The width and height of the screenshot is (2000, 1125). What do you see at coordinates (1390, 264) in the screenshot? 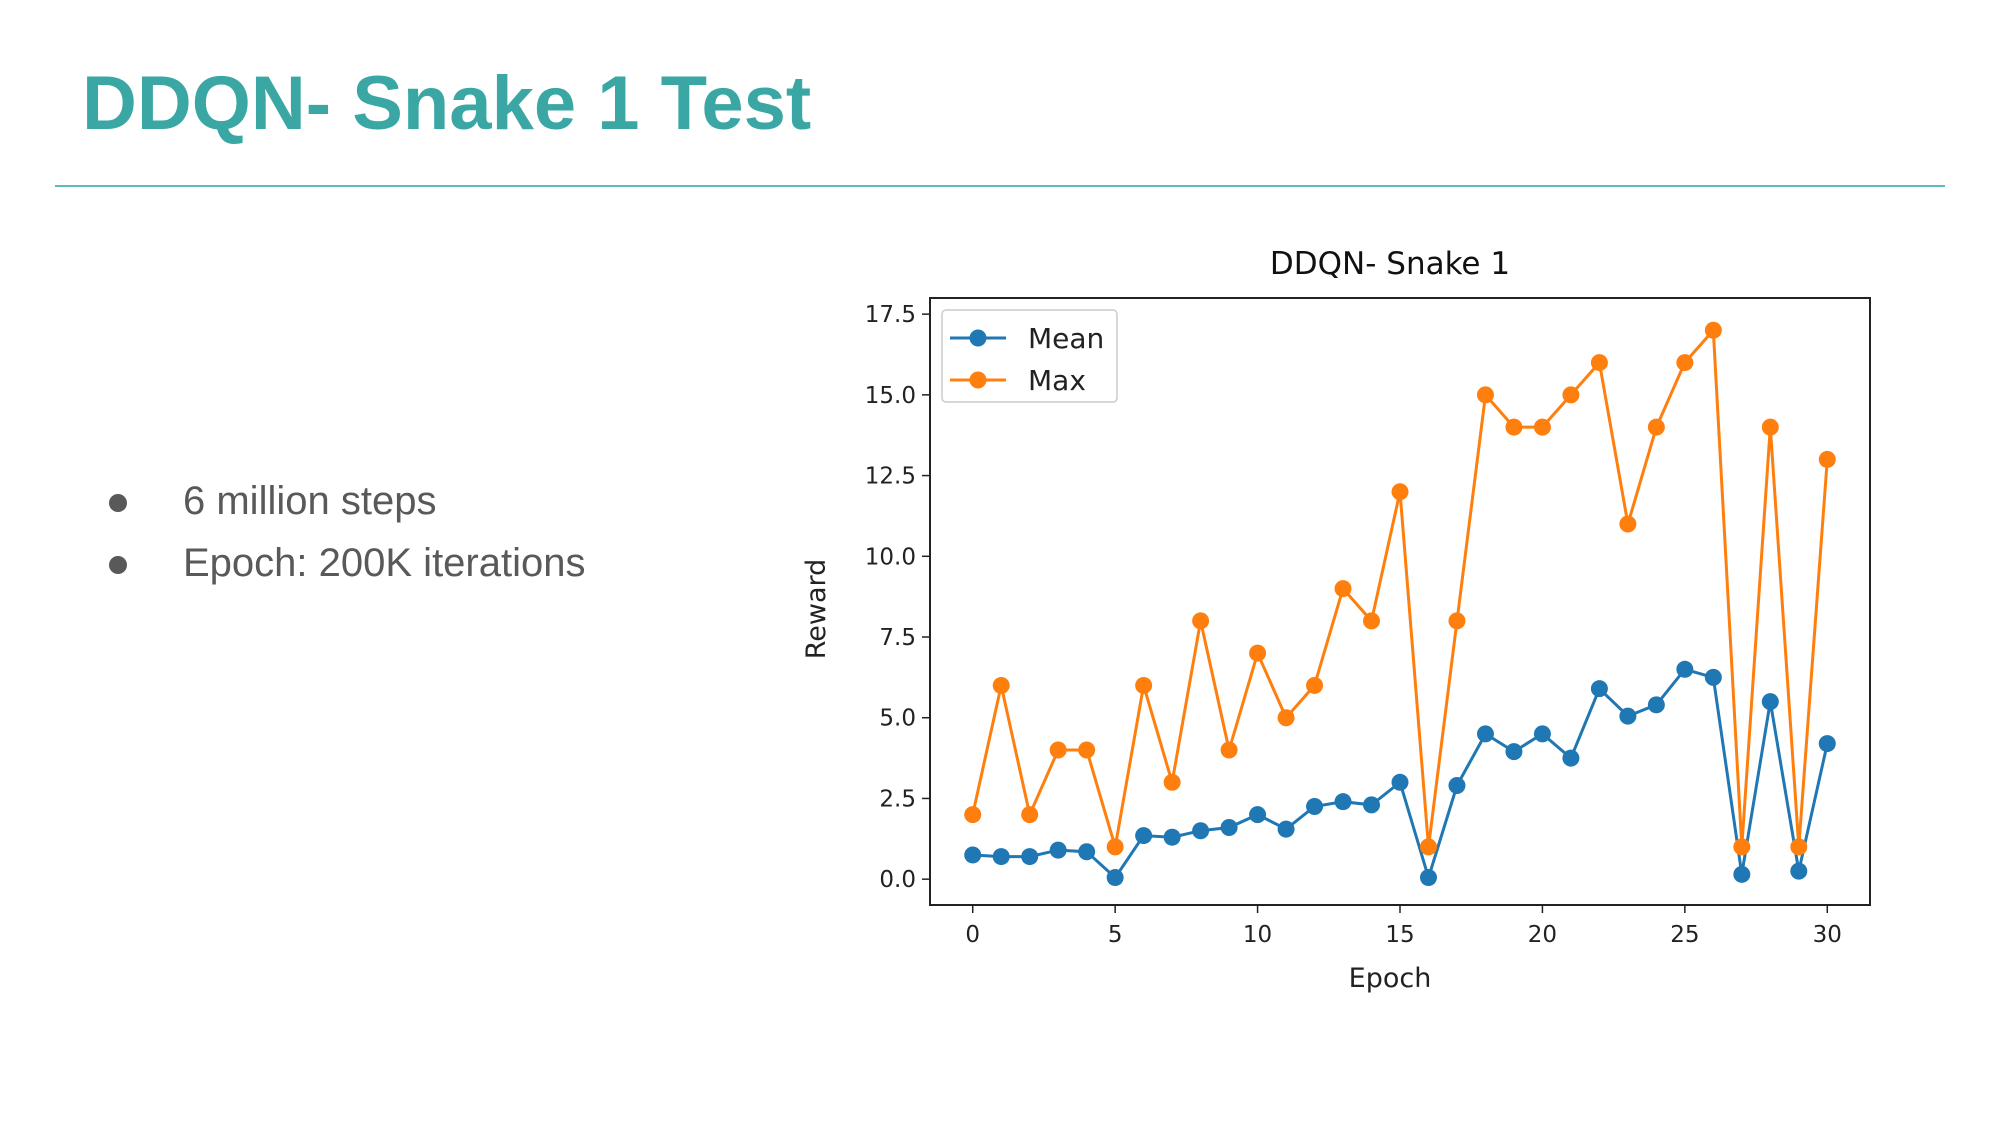
I see `chart-title: DDQN- Snake 1` at bounding box center [1390, 264].